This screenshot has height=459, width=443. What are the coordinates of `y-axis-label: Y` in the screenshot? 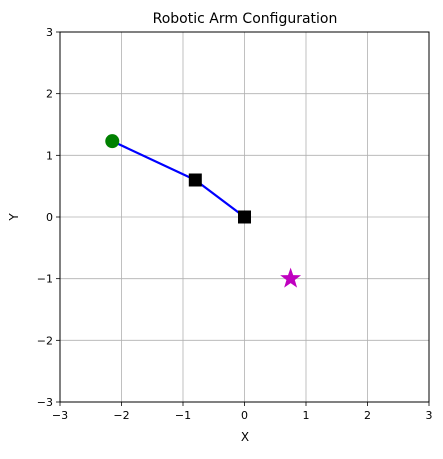 It's located at (14, 217).